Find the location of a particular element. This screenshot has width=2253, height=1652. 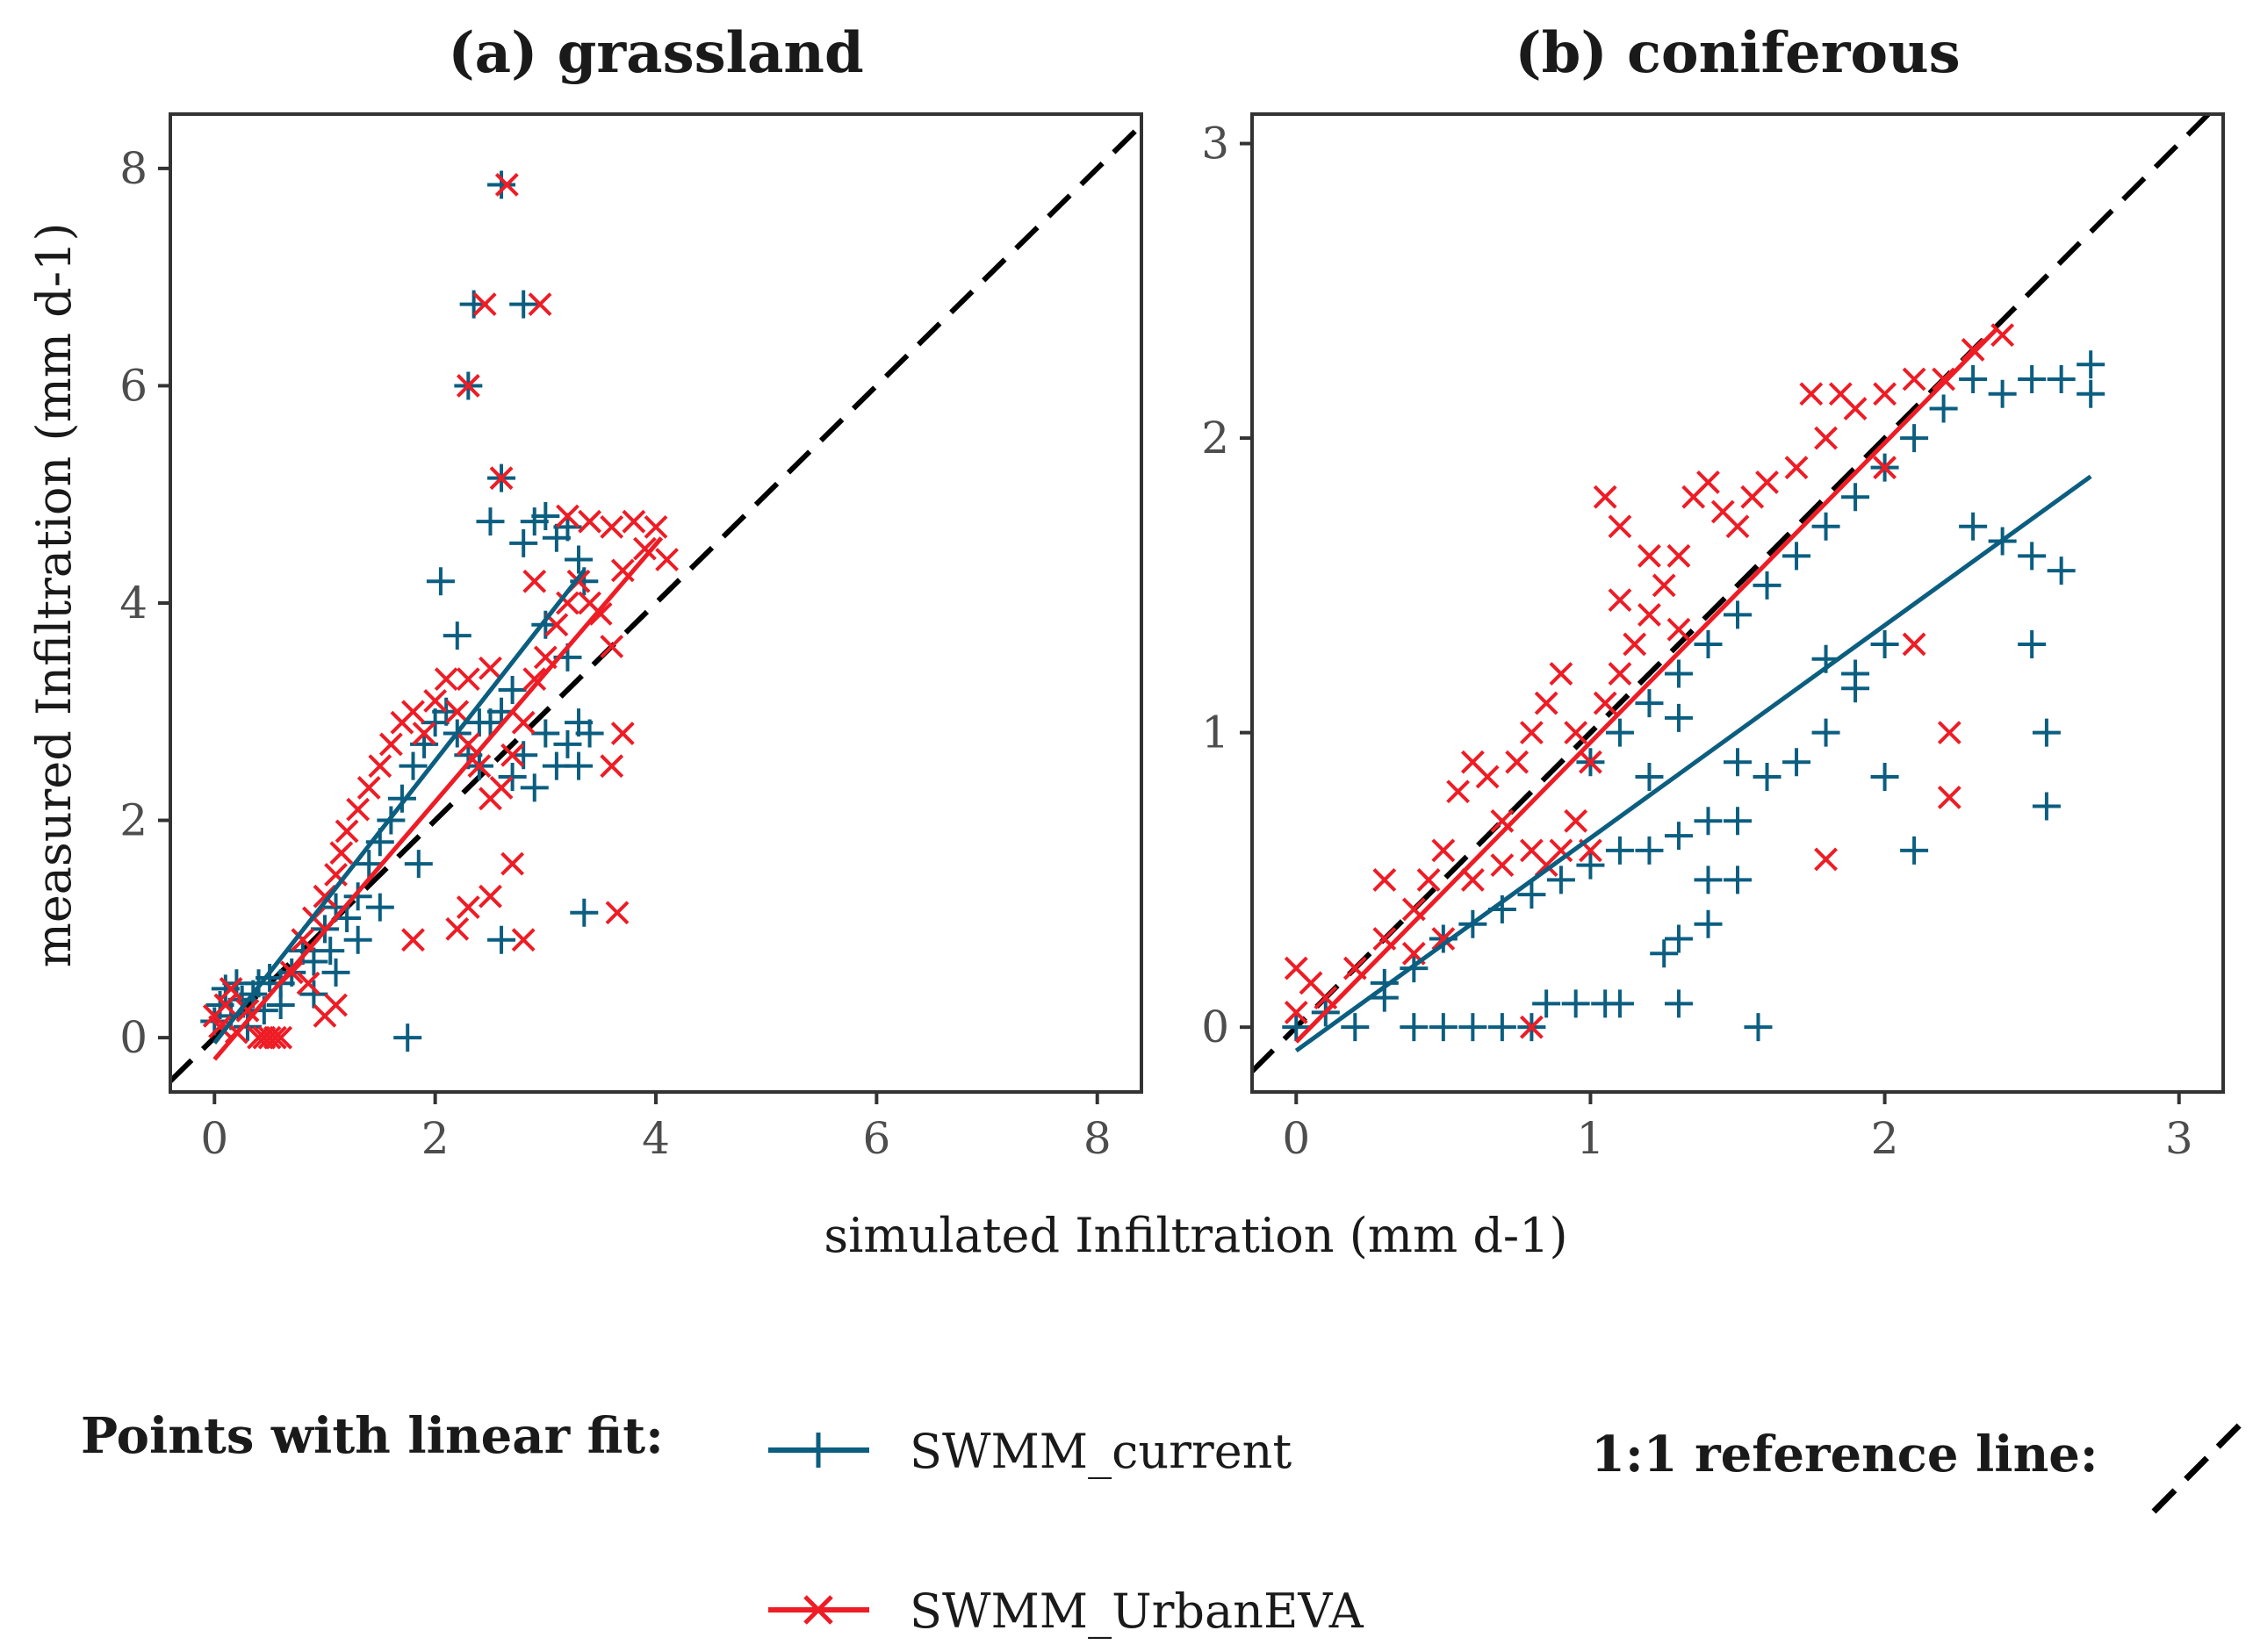

points-swmm-urbaneva is located at coordinates (1649, 681).